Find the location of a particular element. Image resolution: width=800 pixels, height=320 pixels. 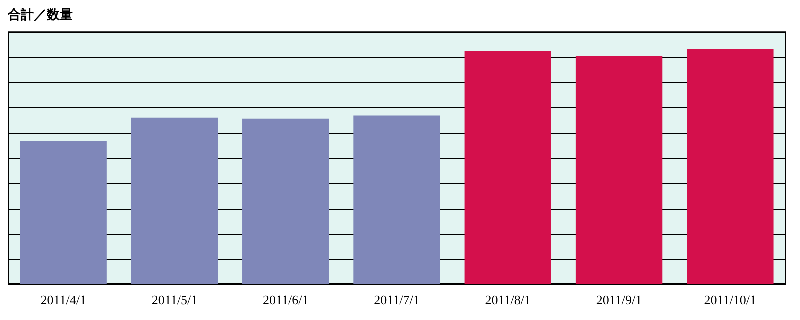

x-tick-label: 2011/8/1 is located at coordinates (508, 300).